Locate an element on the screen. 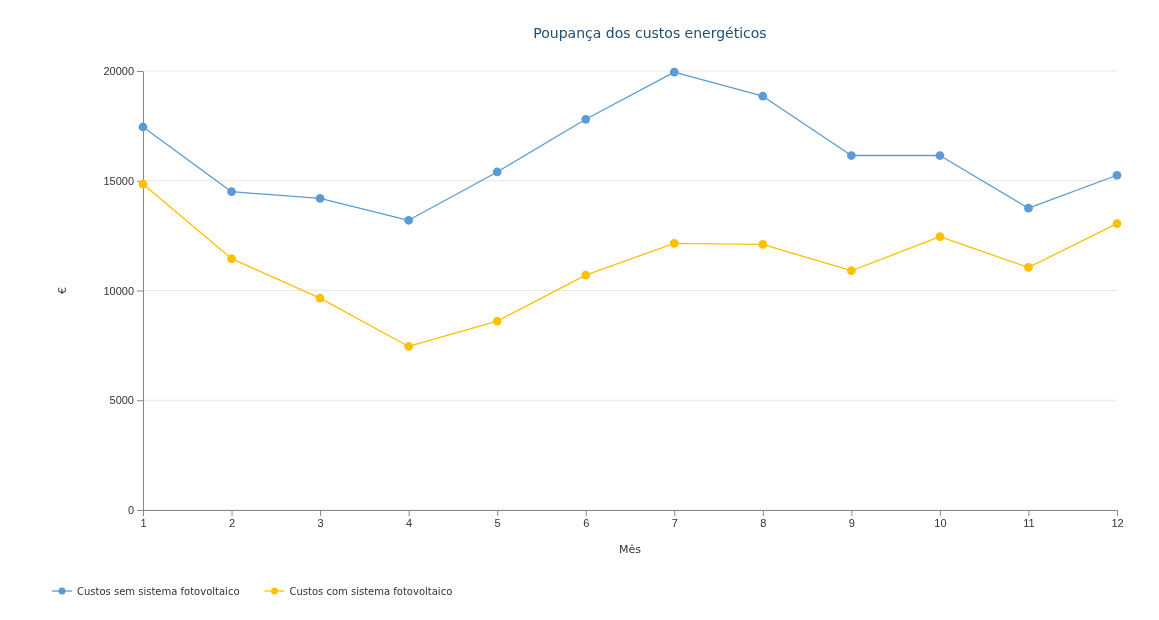  x-tick-label: 12 is located at coordinates (1117, 522).